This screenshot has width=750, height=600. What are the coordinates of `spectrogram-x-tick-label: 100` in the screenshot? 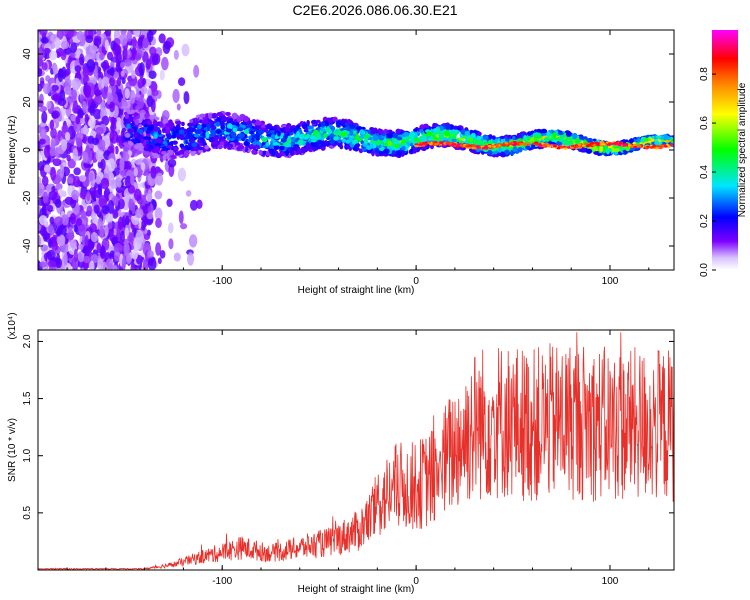 It's located at (610, 281).